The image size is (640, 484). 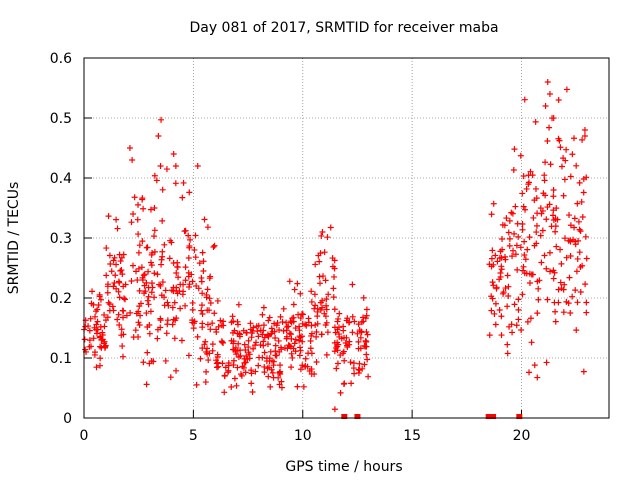 What do you see at coordinates (61, 179) in the screenshot?
I see `y-tick-label: 0.4` at bounding box center [61, 179].